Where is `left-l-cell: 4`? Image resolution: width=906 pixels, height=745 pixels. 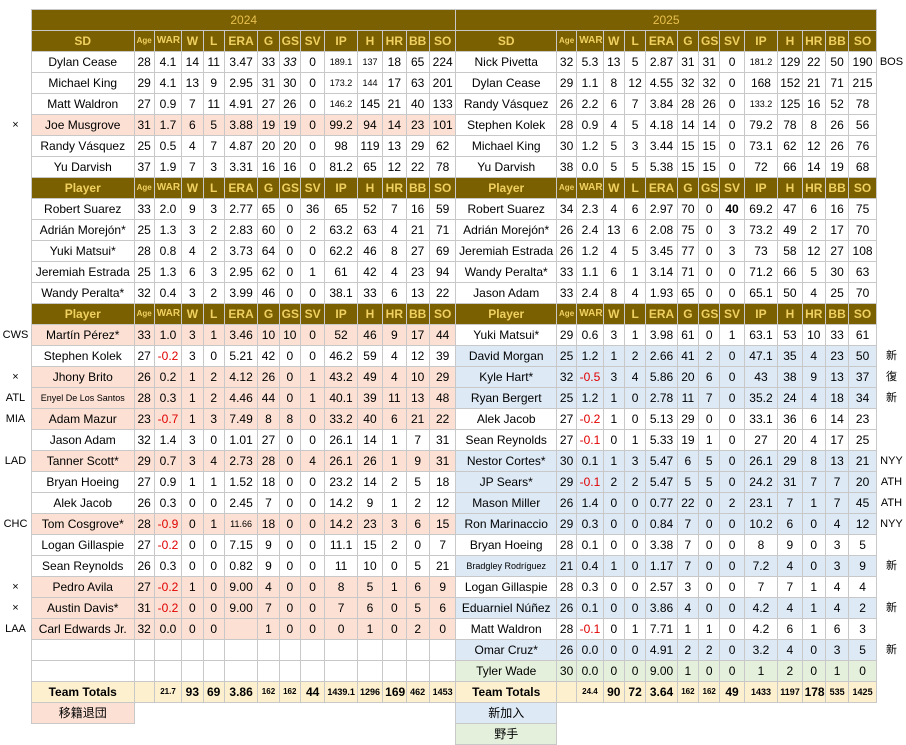 left-l-cell: 4 is located at coordinates (213, 461).